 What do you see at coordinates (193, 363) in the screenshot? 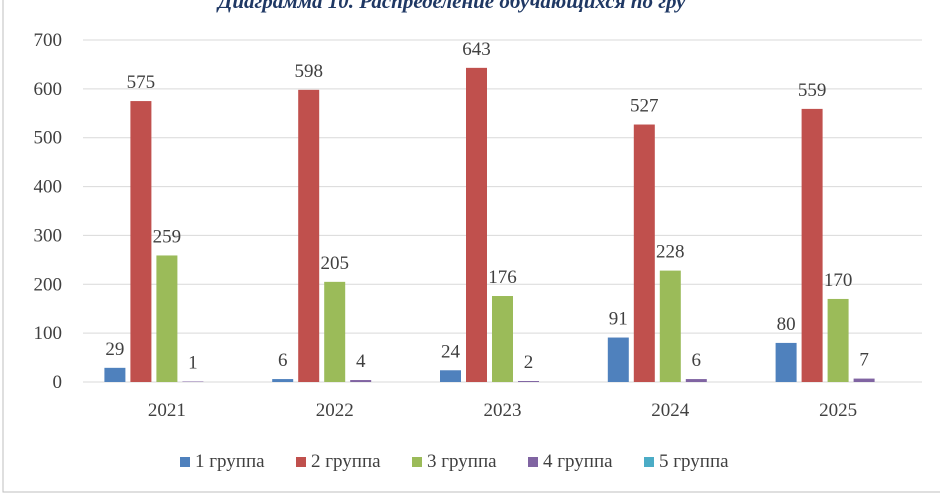
I see `data-label: 1` at bounding box center [193, 363].